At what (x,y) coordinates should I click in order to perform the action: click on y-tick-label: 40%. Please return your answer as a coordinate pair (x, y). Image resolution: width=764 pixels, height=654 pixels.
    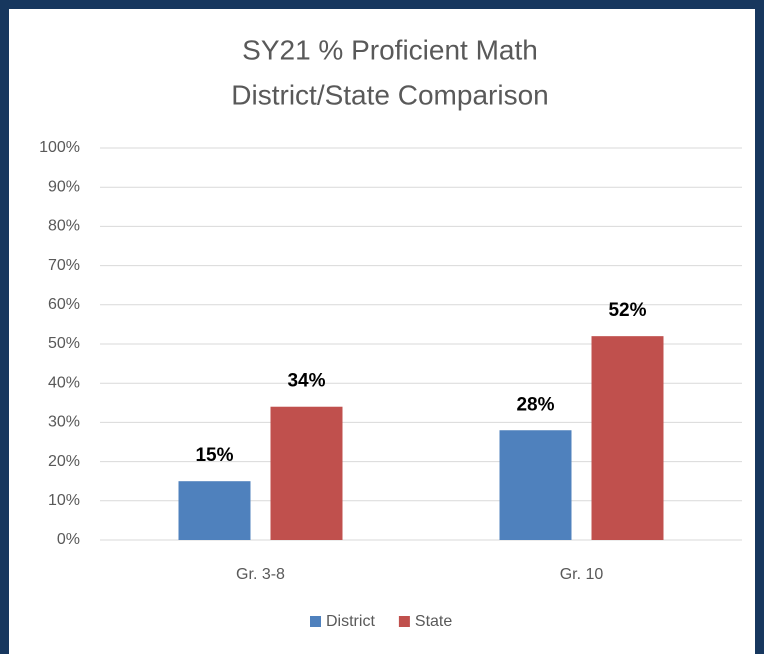
    Looking at the image, I should click on (64, 382).